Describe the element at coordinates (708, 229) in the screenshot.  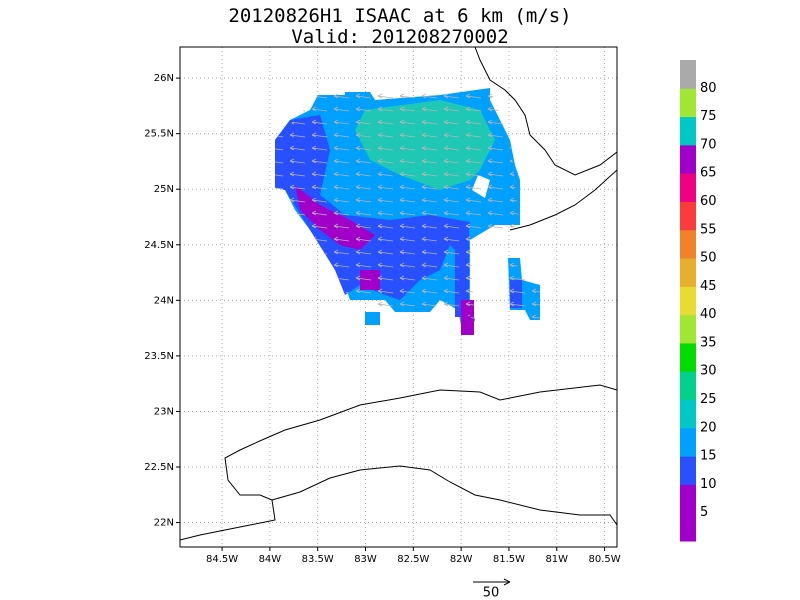
I see `colorbar-label: 55` at that location.